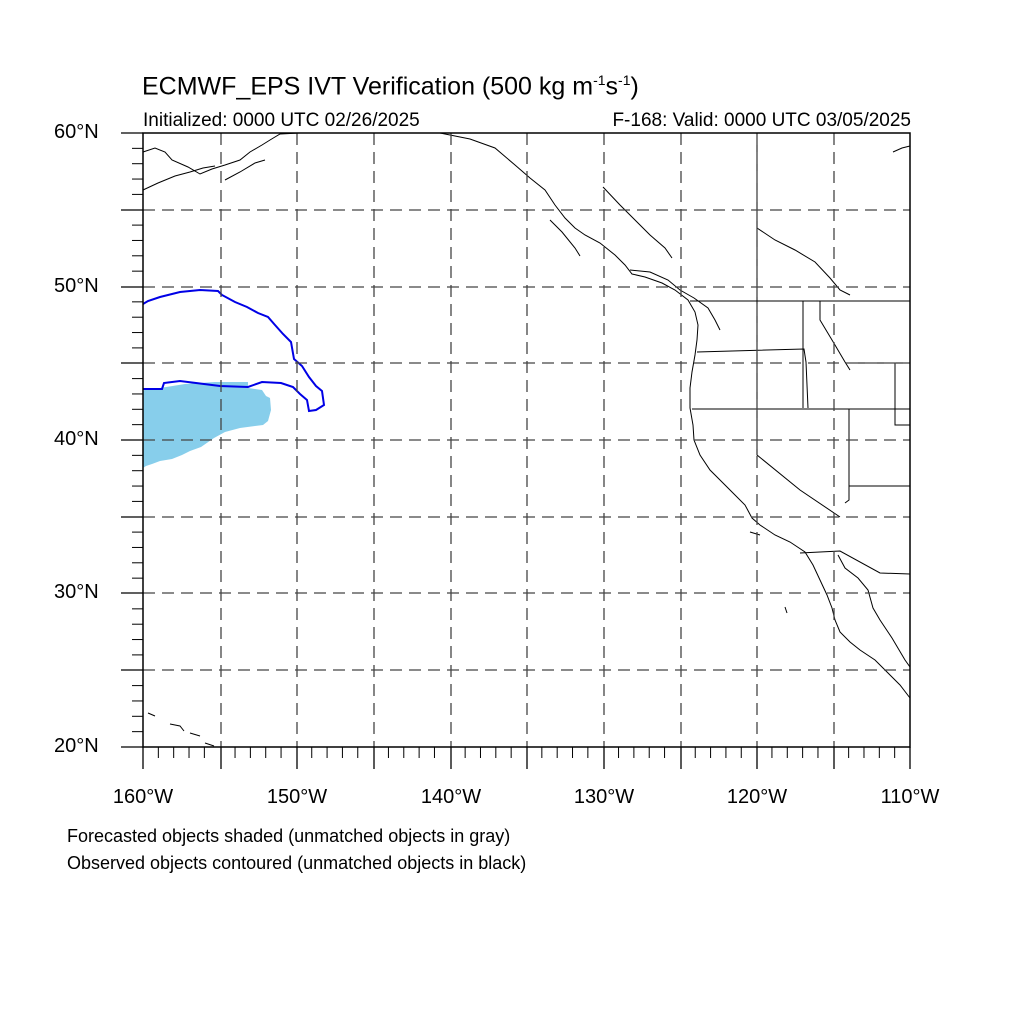 The height and width of the screenshot is (1024, 1024). I want to click on lon-label-150w: 150°W, so click(297, 797).